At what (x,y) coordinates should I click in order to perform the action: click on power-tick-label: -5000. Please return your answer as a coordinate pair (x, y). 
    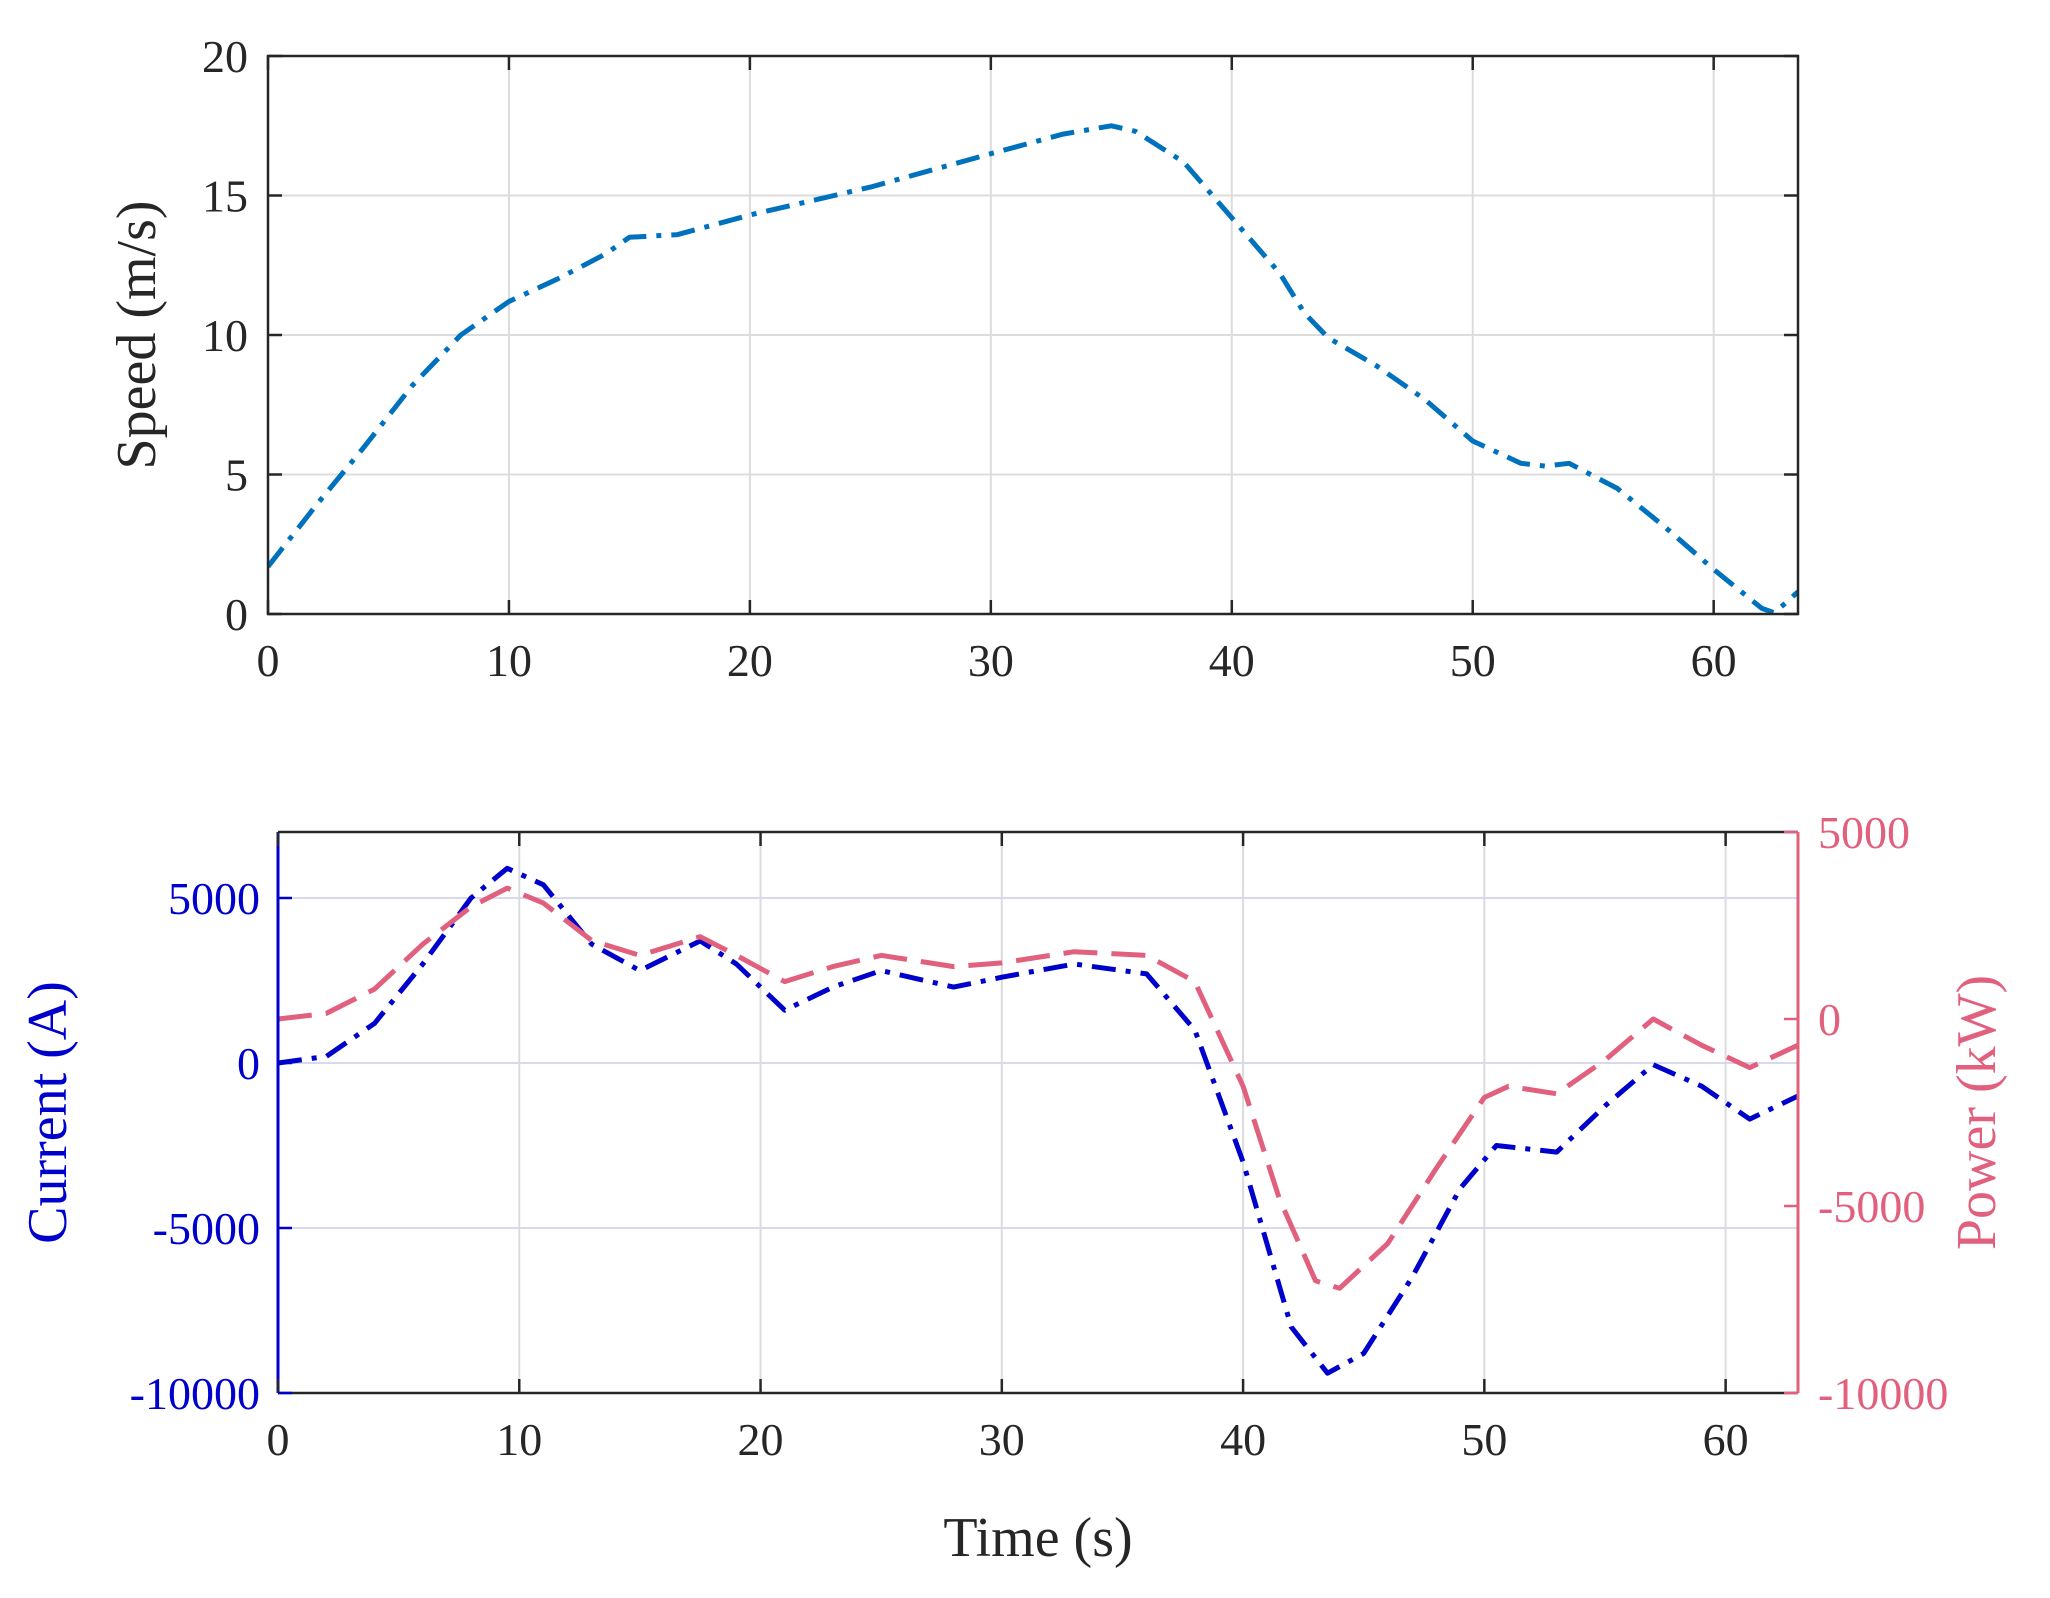
    Looking at the image, I should click on (1871, 1206).